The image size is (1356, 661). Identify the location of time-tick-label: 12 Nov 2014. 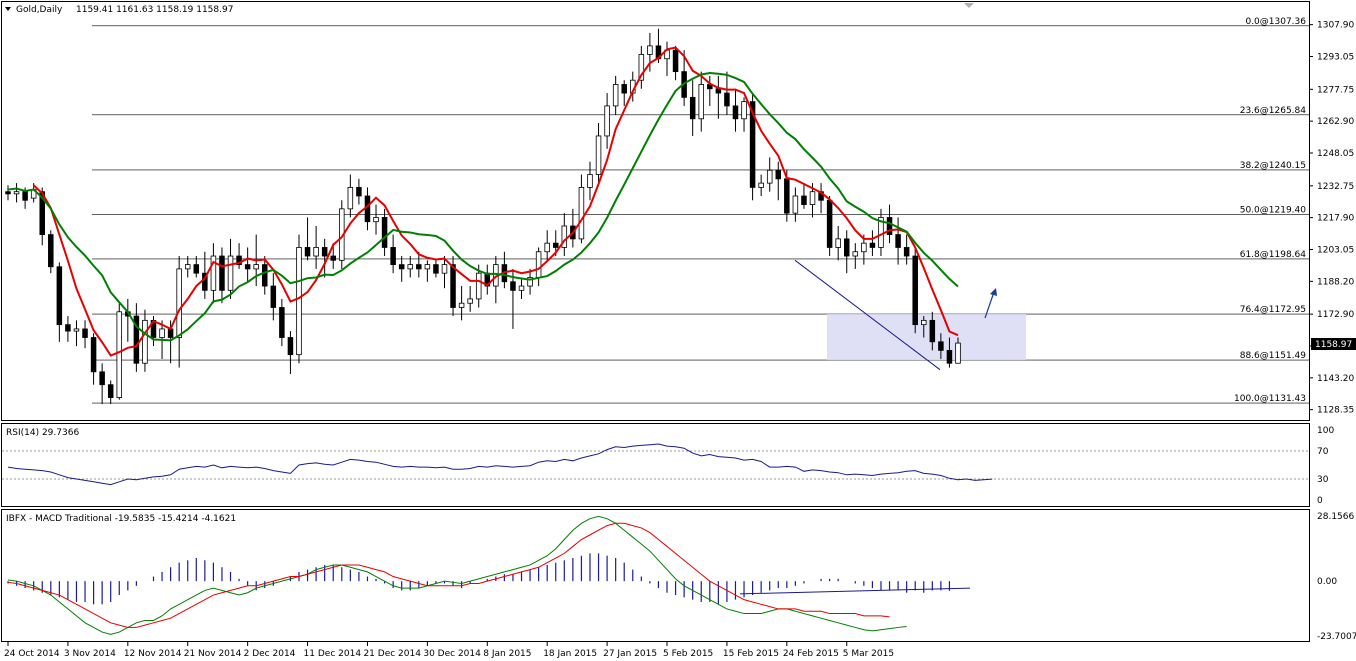
(153, 654).